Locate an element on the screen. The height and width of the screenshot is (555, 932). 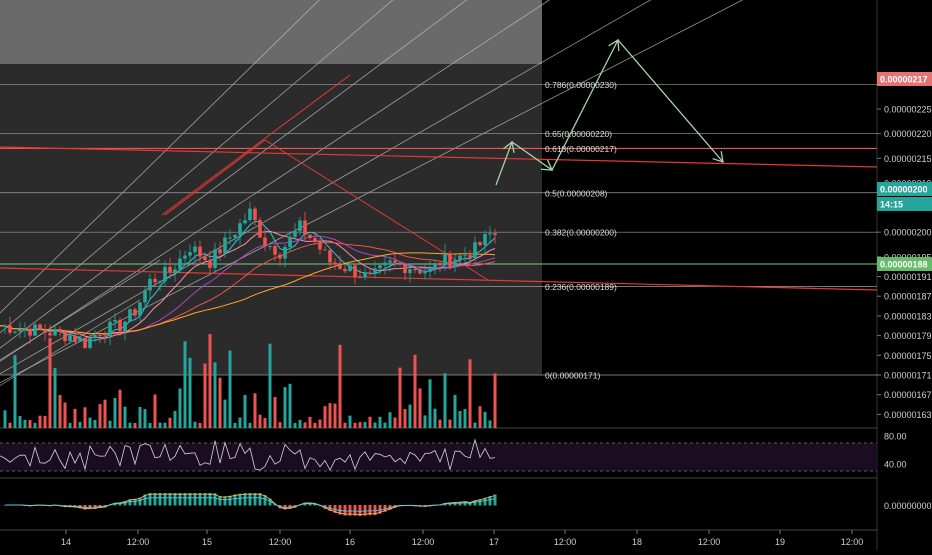
time-tick-label: 15 is located at coordinates (207, 542).